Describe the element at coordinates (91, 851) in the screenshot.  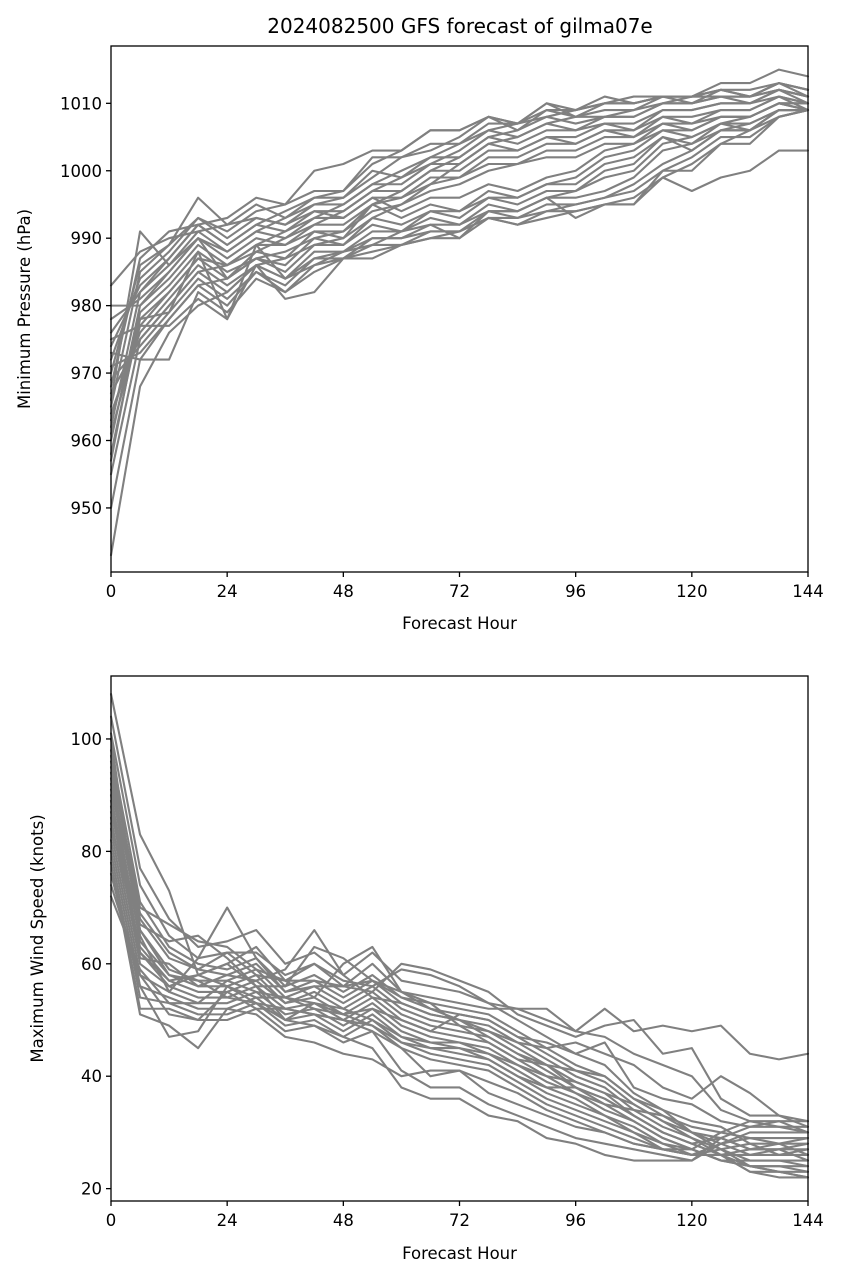
I see `wind-y-tick-label: 80` at that location.